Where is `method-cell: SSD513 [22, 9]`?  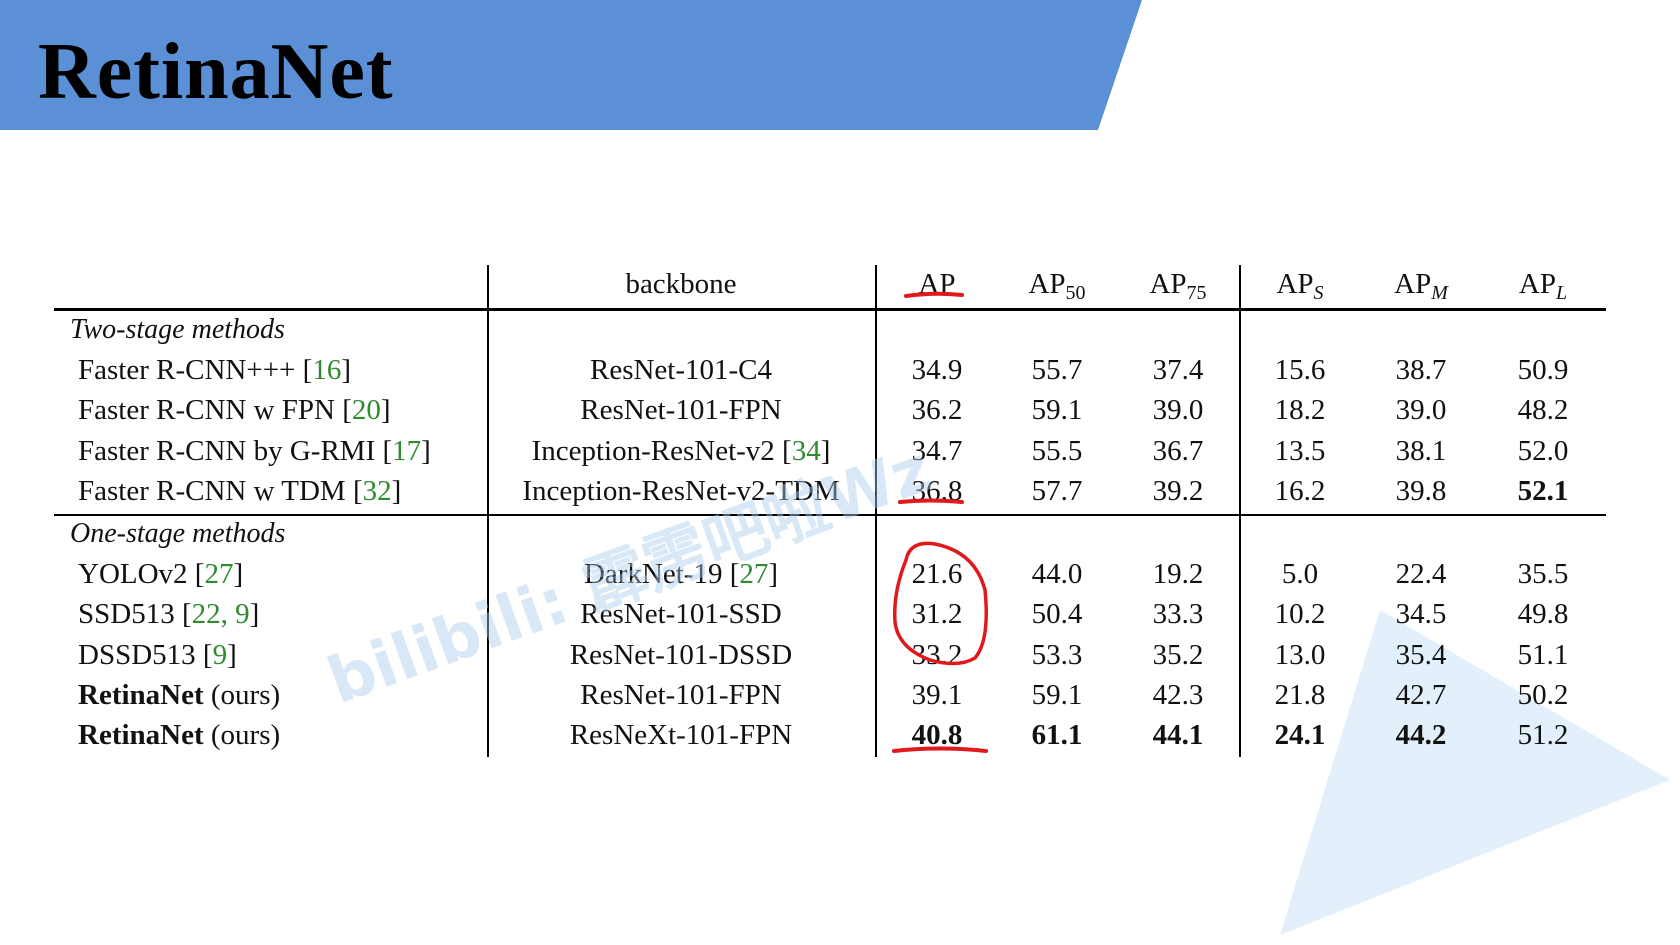 method-cell: SSD513 [22, 9] is located at coordinates (169, 614).